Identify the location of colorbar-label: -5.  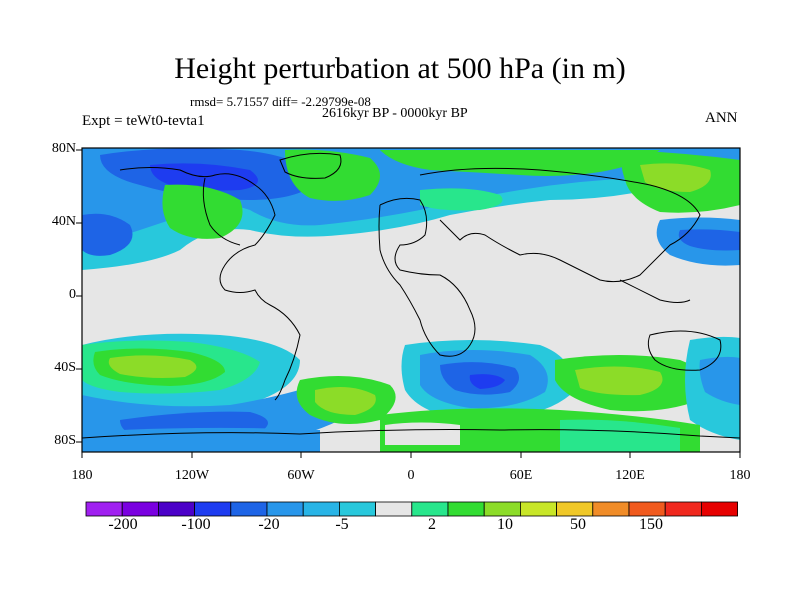
(342, 524).